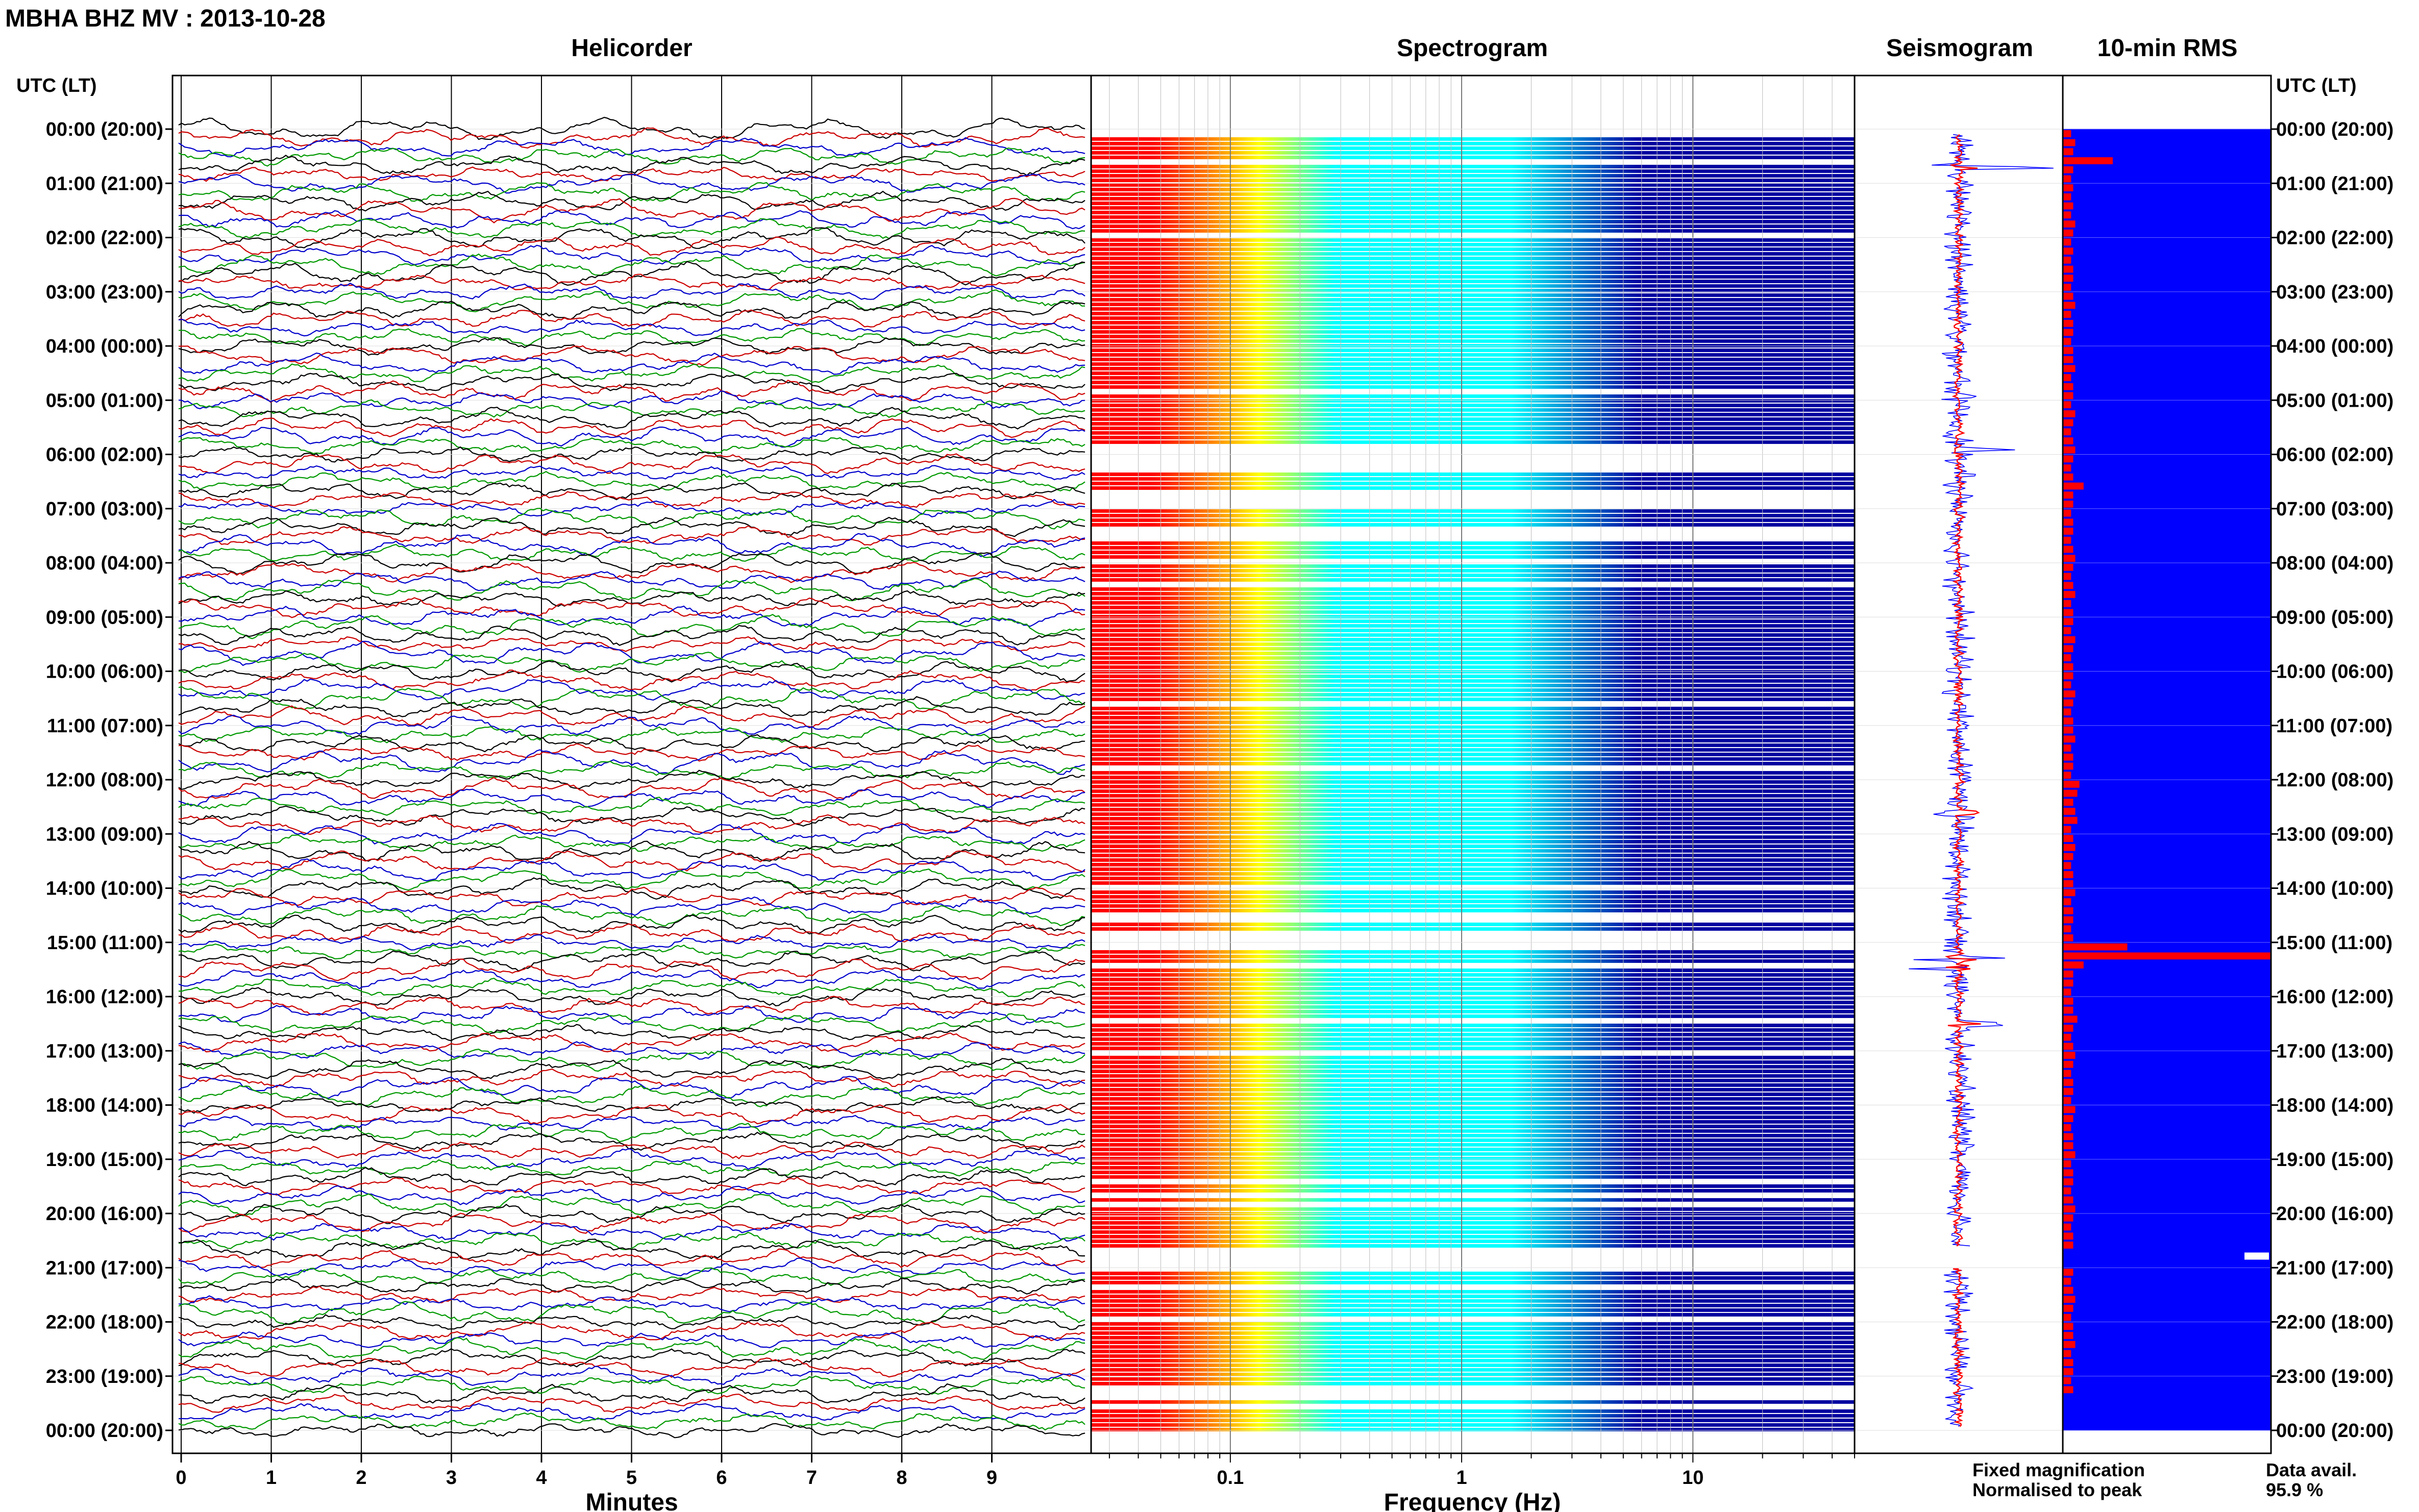 The image size is (2419, 1512). Describe the element at coordinates (361, 1478) in the screenshot. I see `helicorder-x-tick-label: 2` at that location.